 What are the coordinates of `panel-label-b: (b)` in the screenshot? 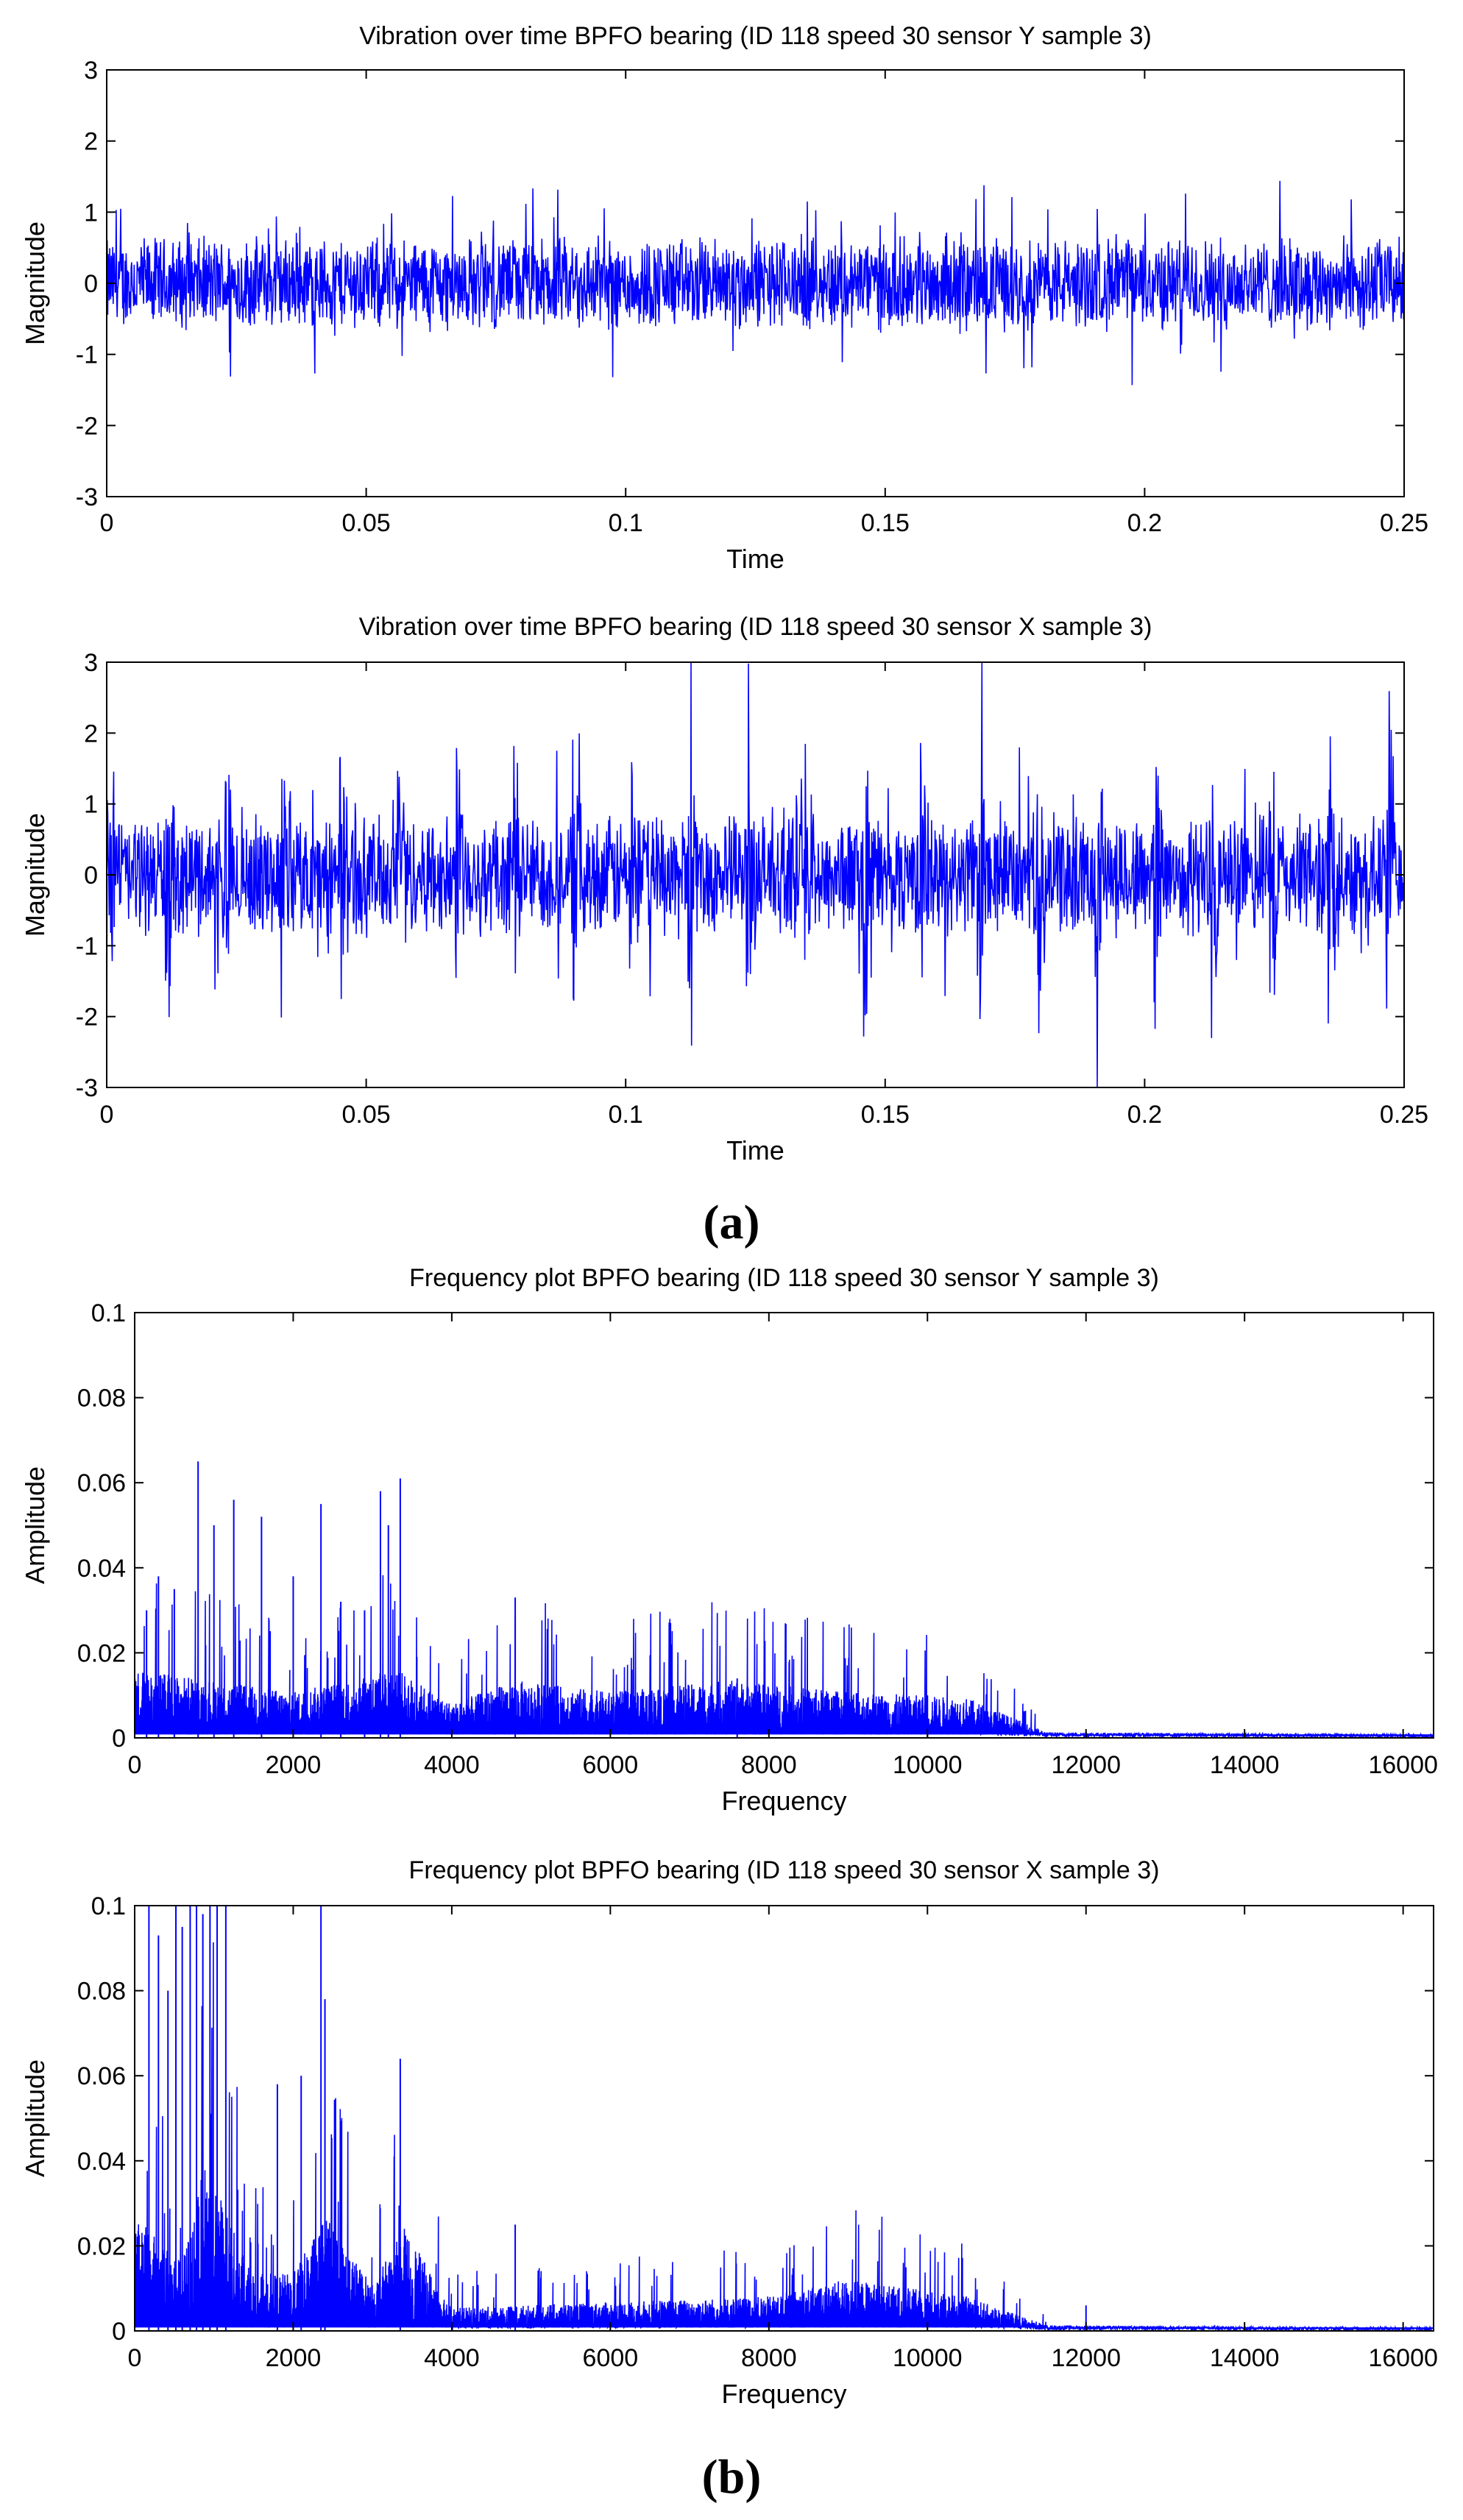 It's located at (732, 2477).